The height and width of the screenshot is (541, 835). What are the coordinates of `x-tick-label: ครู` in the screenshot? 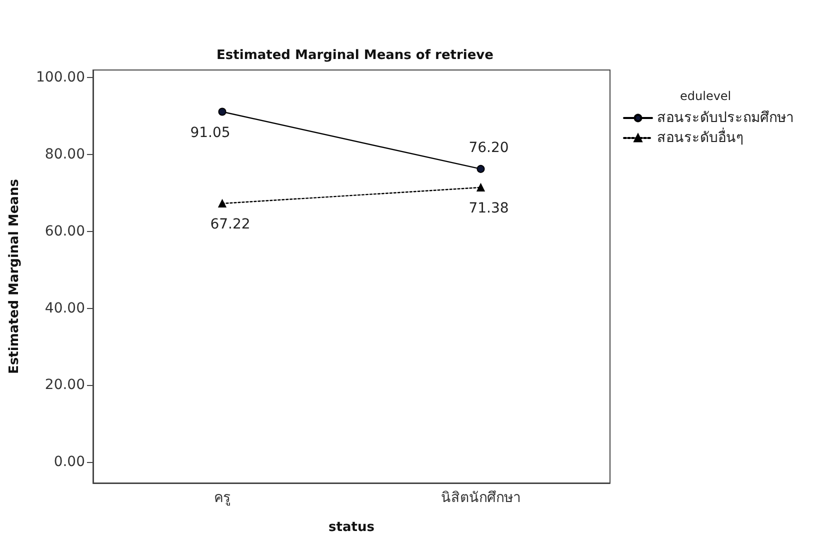 It's located at (222, 498).